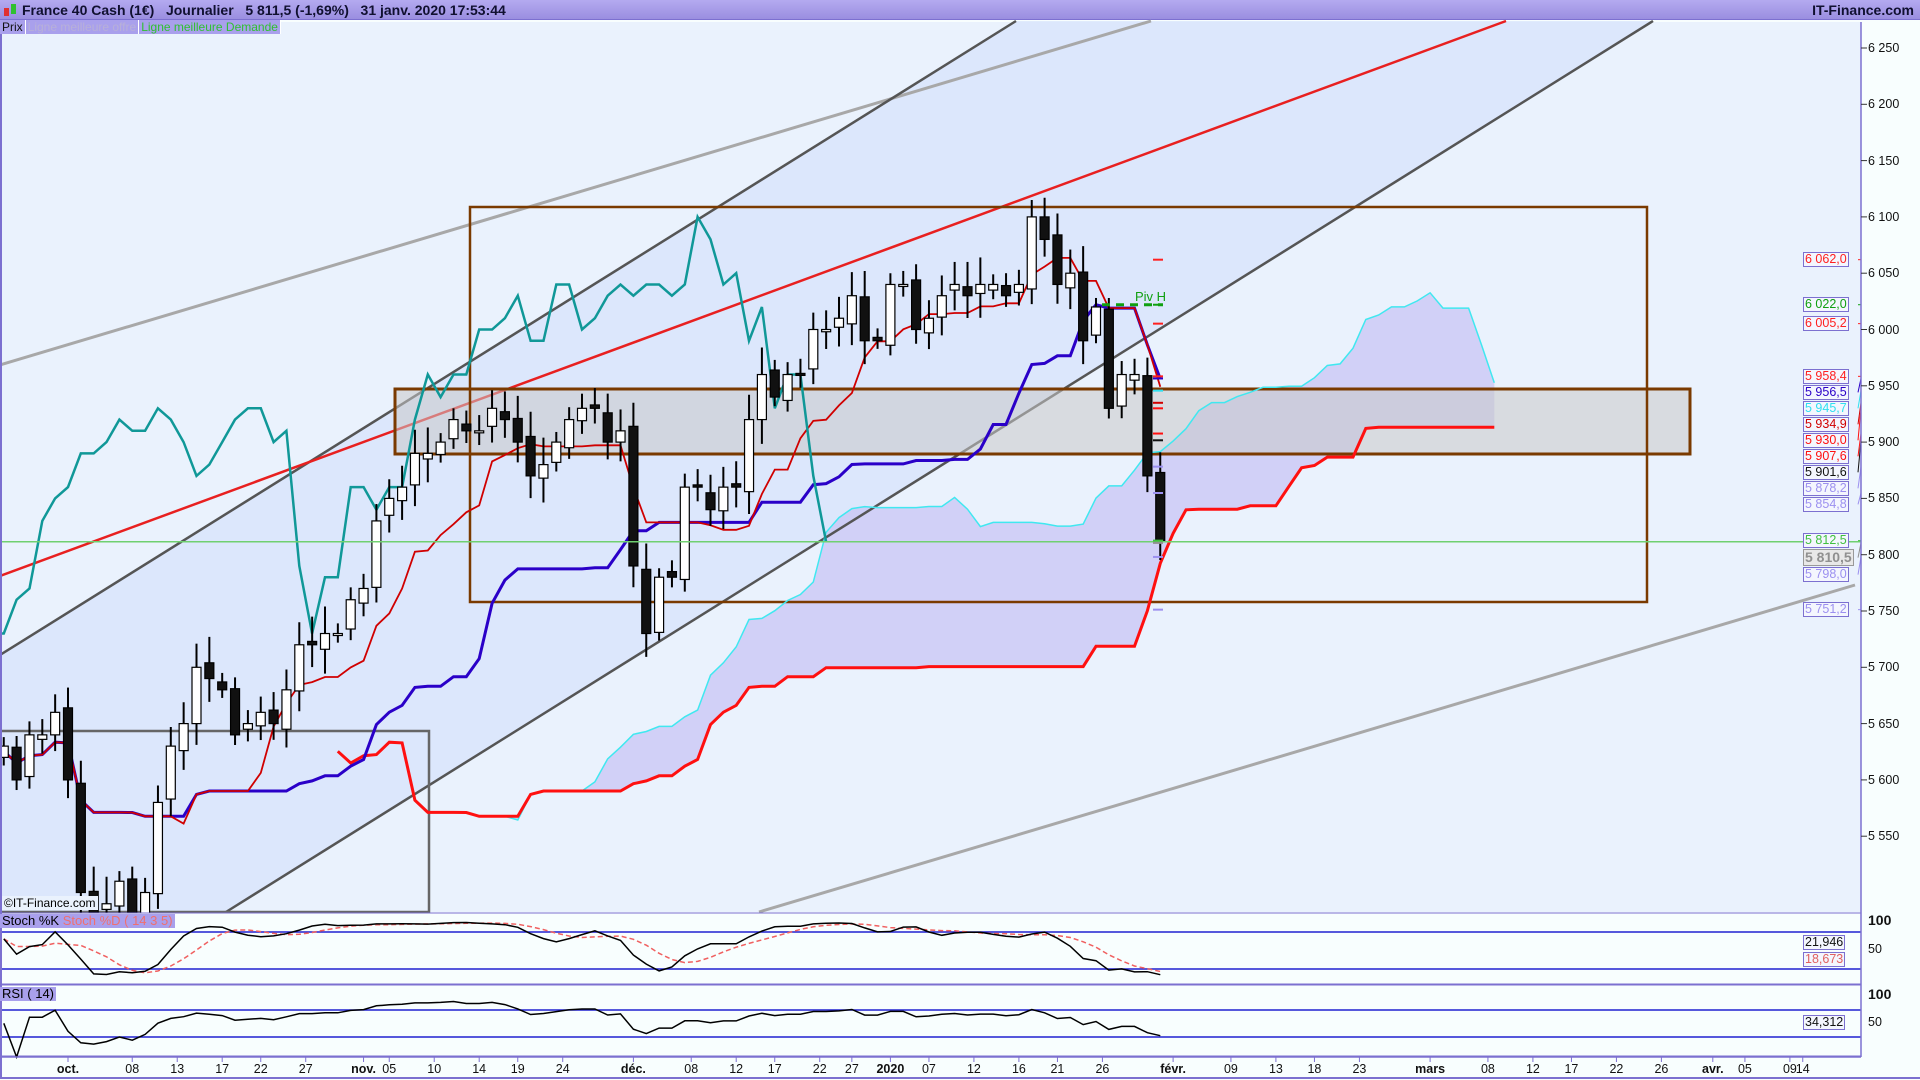 The height and width of the screenshot is (1080, 1920). I want to click on stoch-k-label: Stoch %K, so click(31, 920).